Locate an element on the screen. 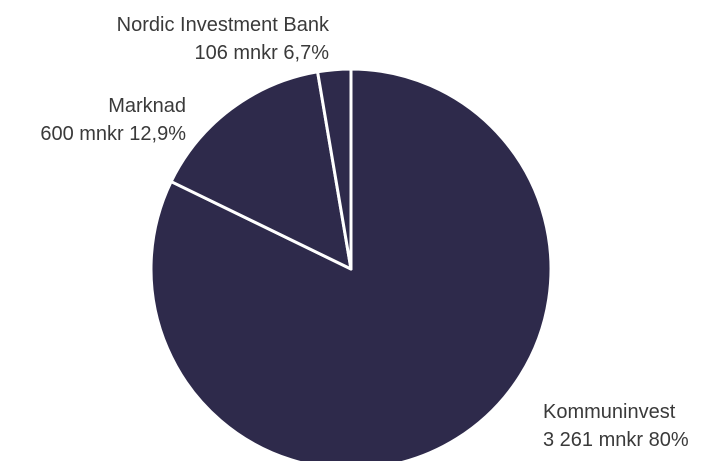 This screenshot has height=466, width=720. slice-value-kommuninvest-amount: 3 261 mnkr is located at coordinates (593, 440).